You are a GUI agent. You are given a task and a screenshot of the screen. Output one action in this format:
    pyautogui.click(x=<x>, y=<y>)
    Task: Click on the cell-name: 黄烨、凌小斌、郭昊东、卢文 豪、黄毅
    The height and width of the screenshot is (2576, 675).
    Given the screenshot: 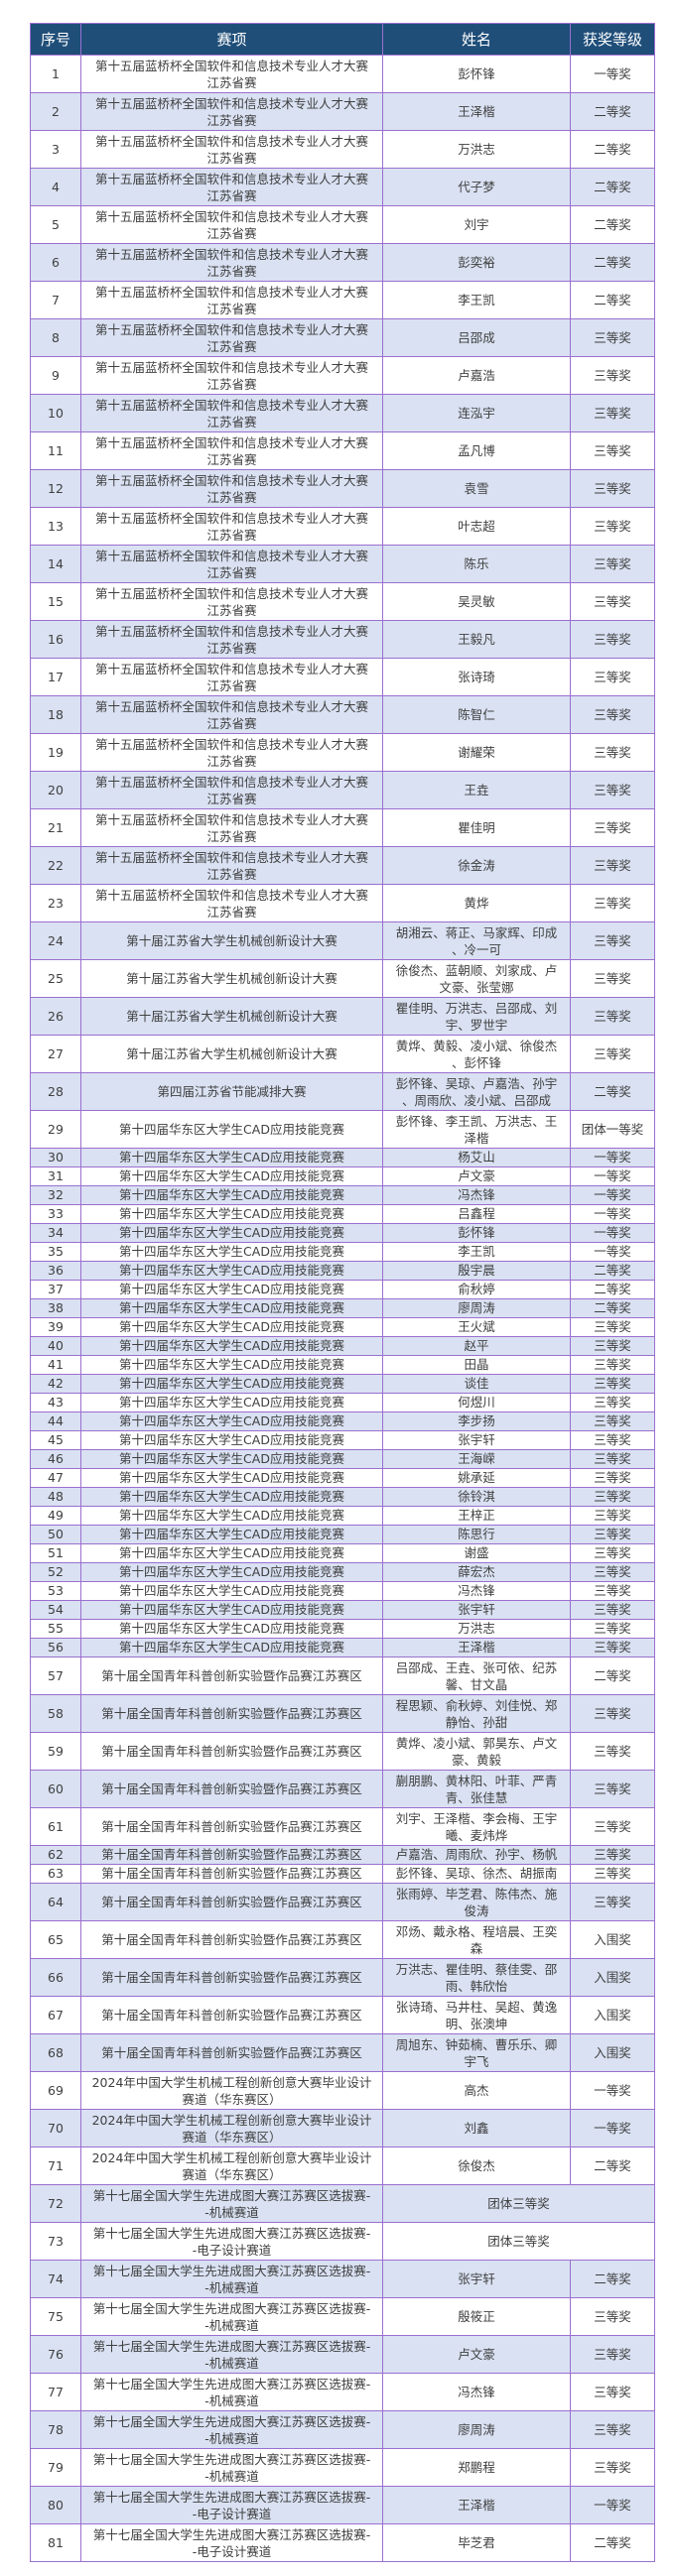 What is the action you would take?
    pyautogui.click(x=476, y=1751)
    